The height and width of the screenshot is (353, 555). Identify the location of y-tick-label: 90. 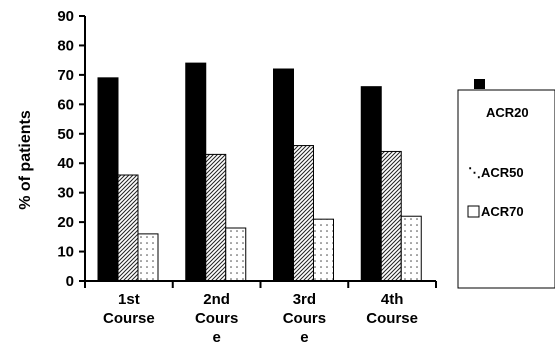
(65, 16).